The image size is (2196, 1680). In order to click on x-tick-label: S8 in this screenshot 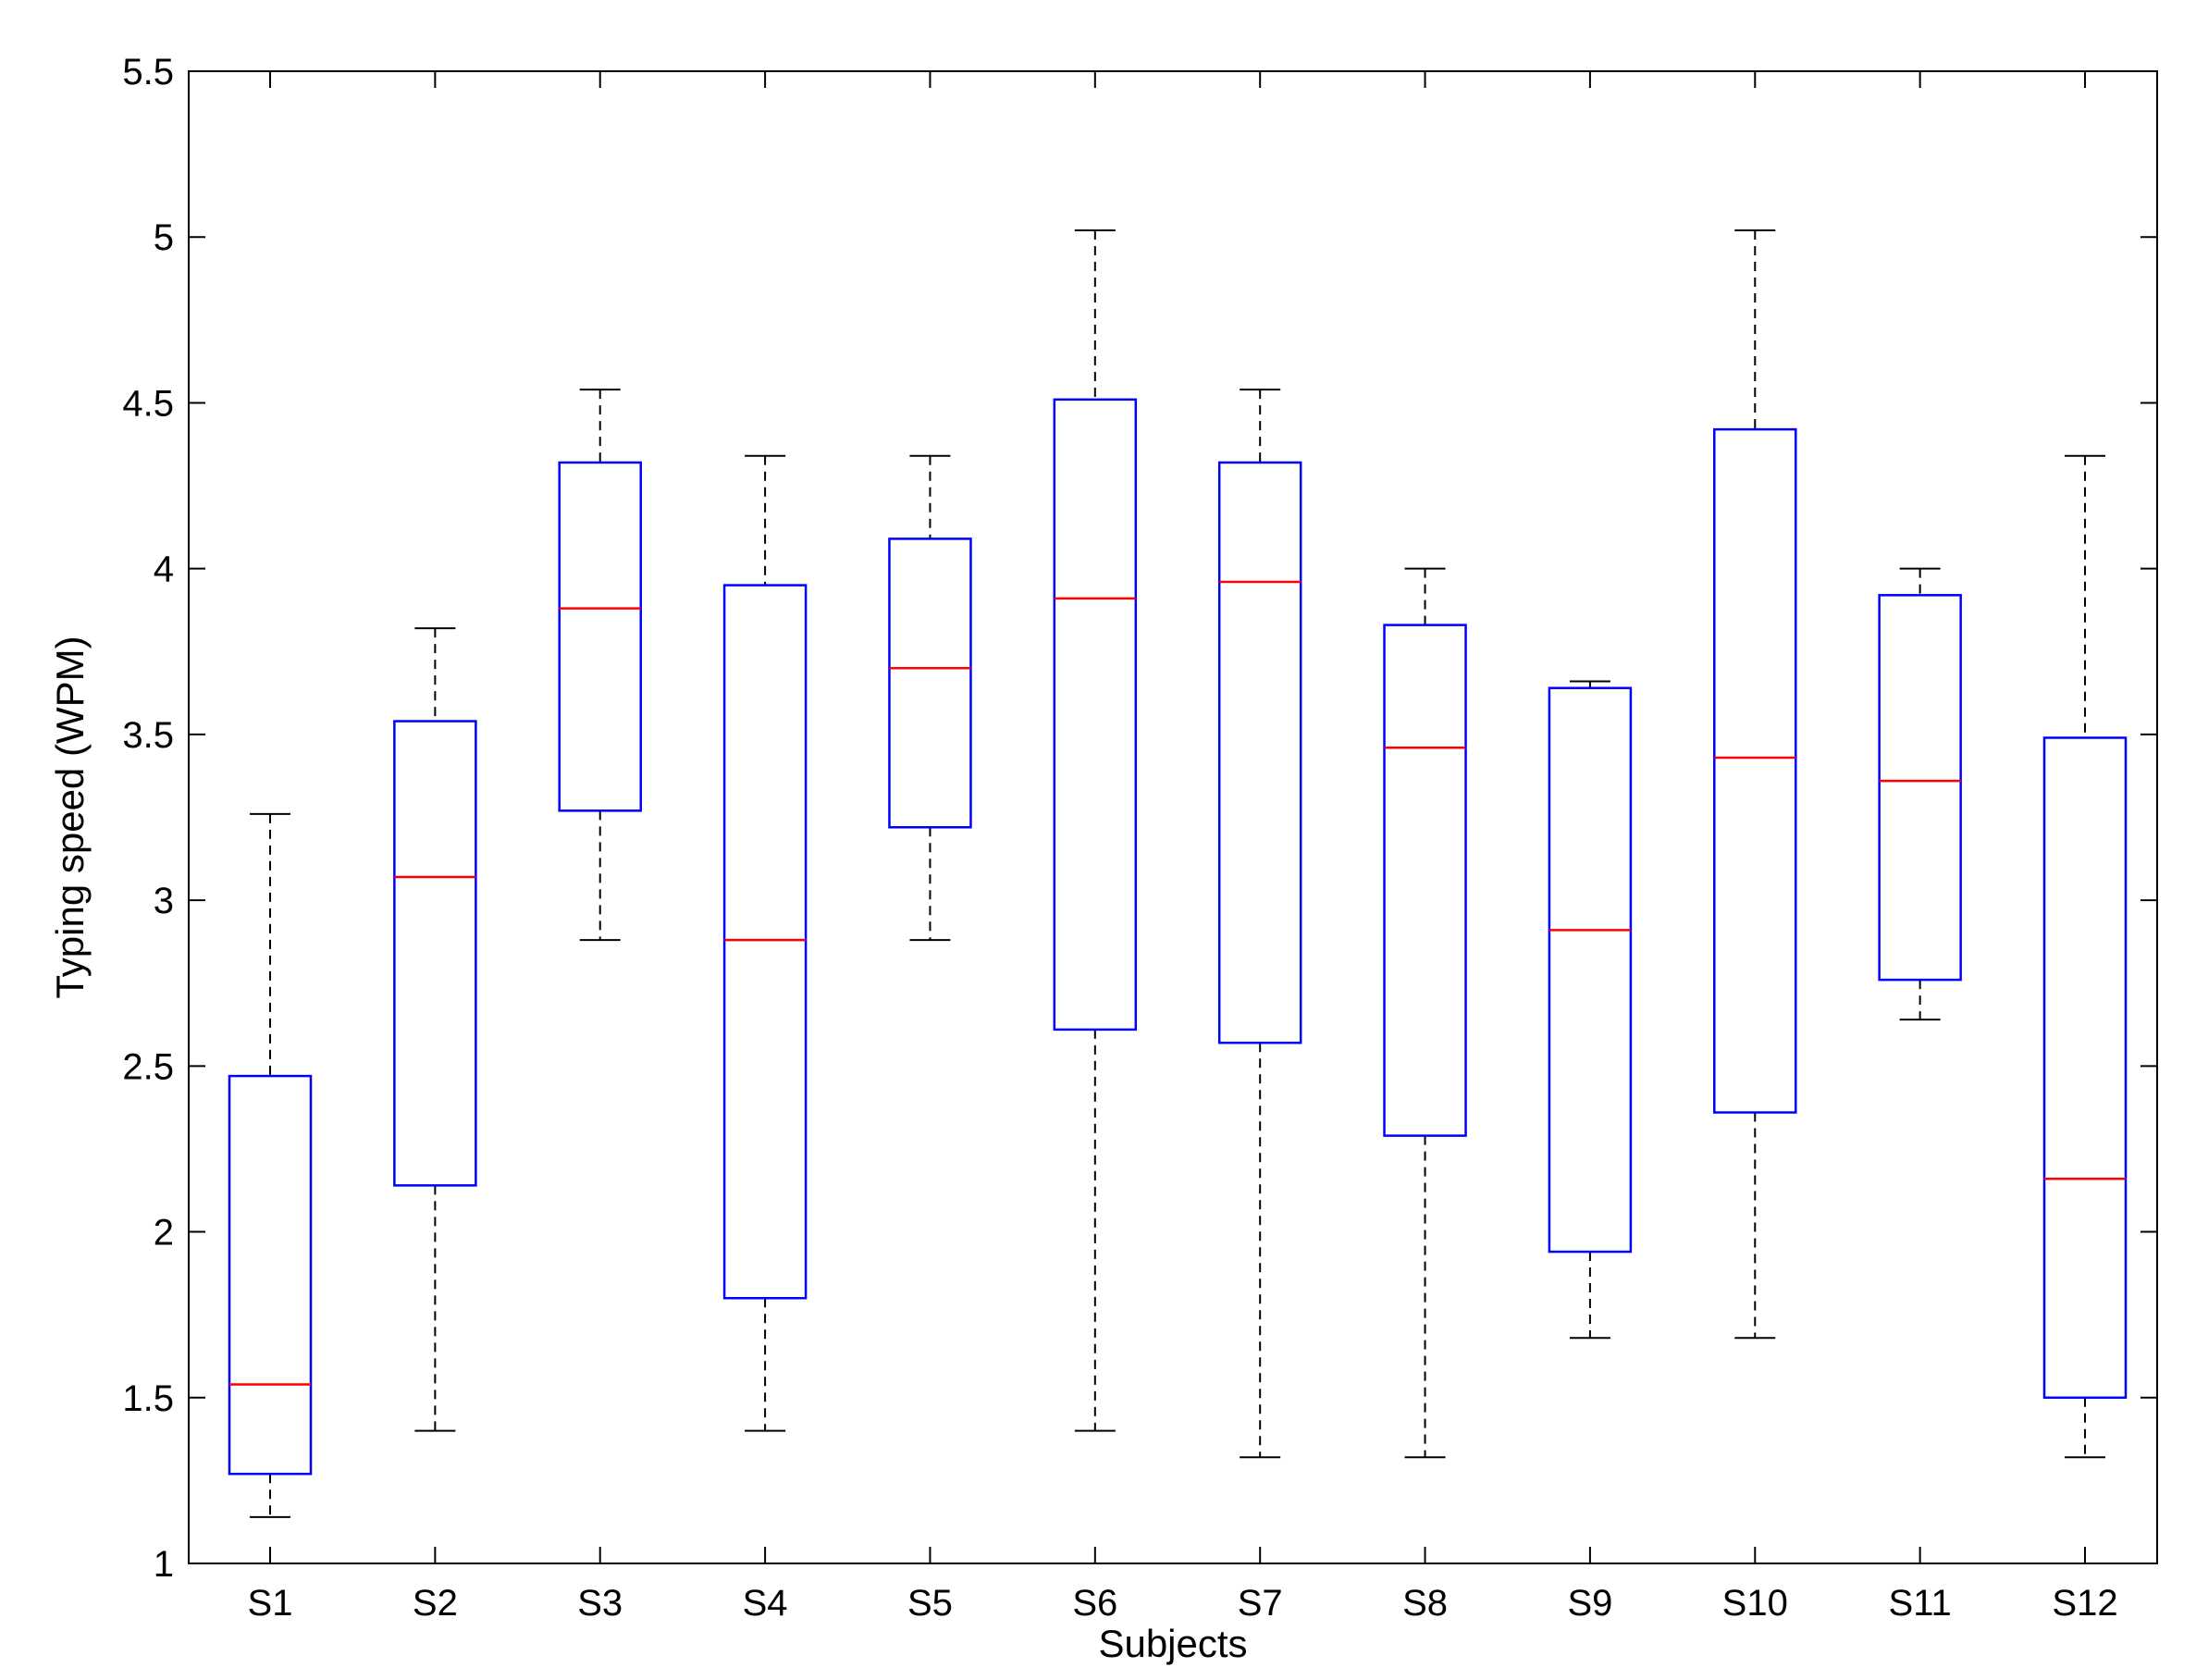, I will do `click(1425, 1603)`.